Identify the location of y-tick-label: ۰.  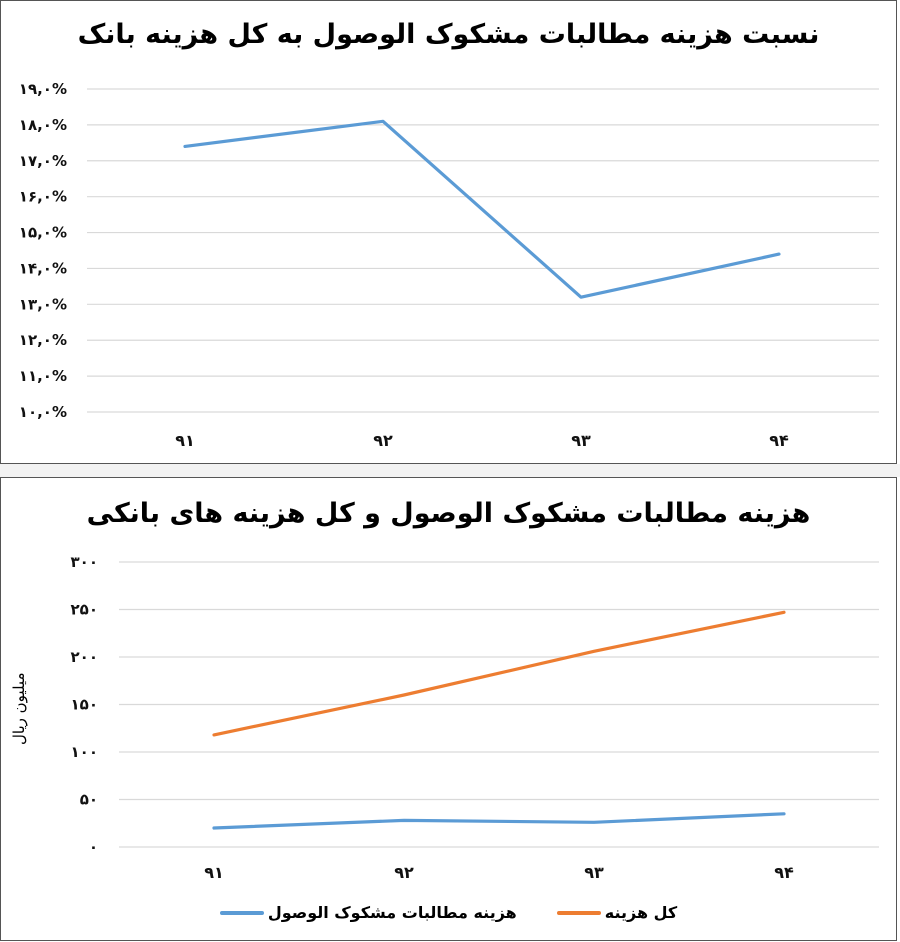
(93, 847).